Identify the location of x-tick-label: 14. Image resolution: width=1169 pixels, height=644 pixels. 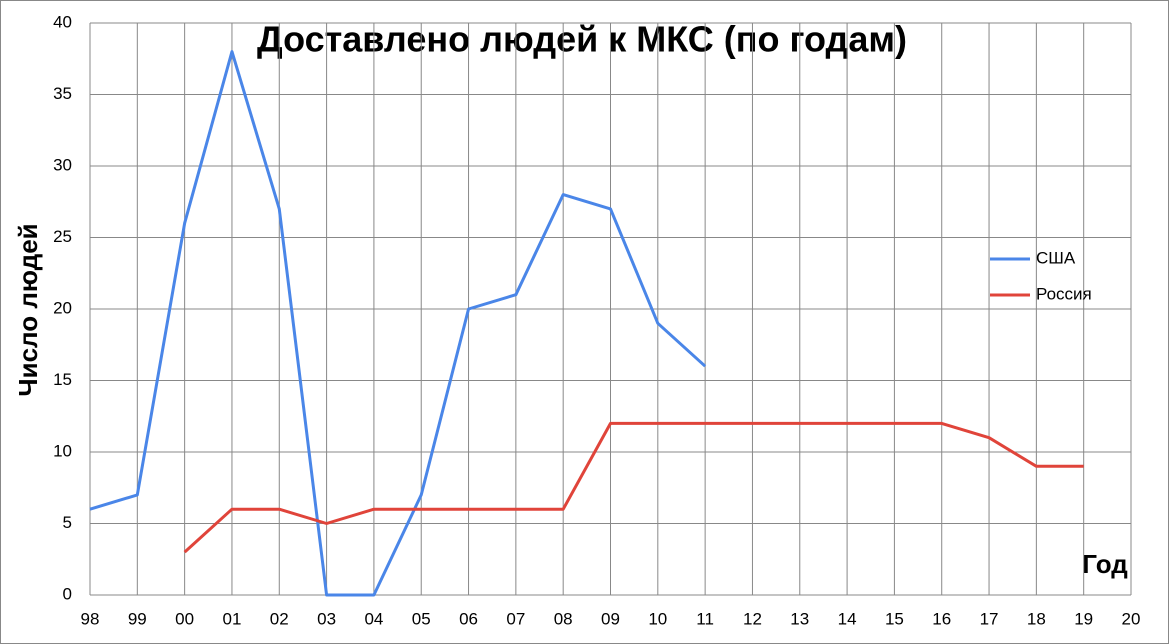
(847, 618).